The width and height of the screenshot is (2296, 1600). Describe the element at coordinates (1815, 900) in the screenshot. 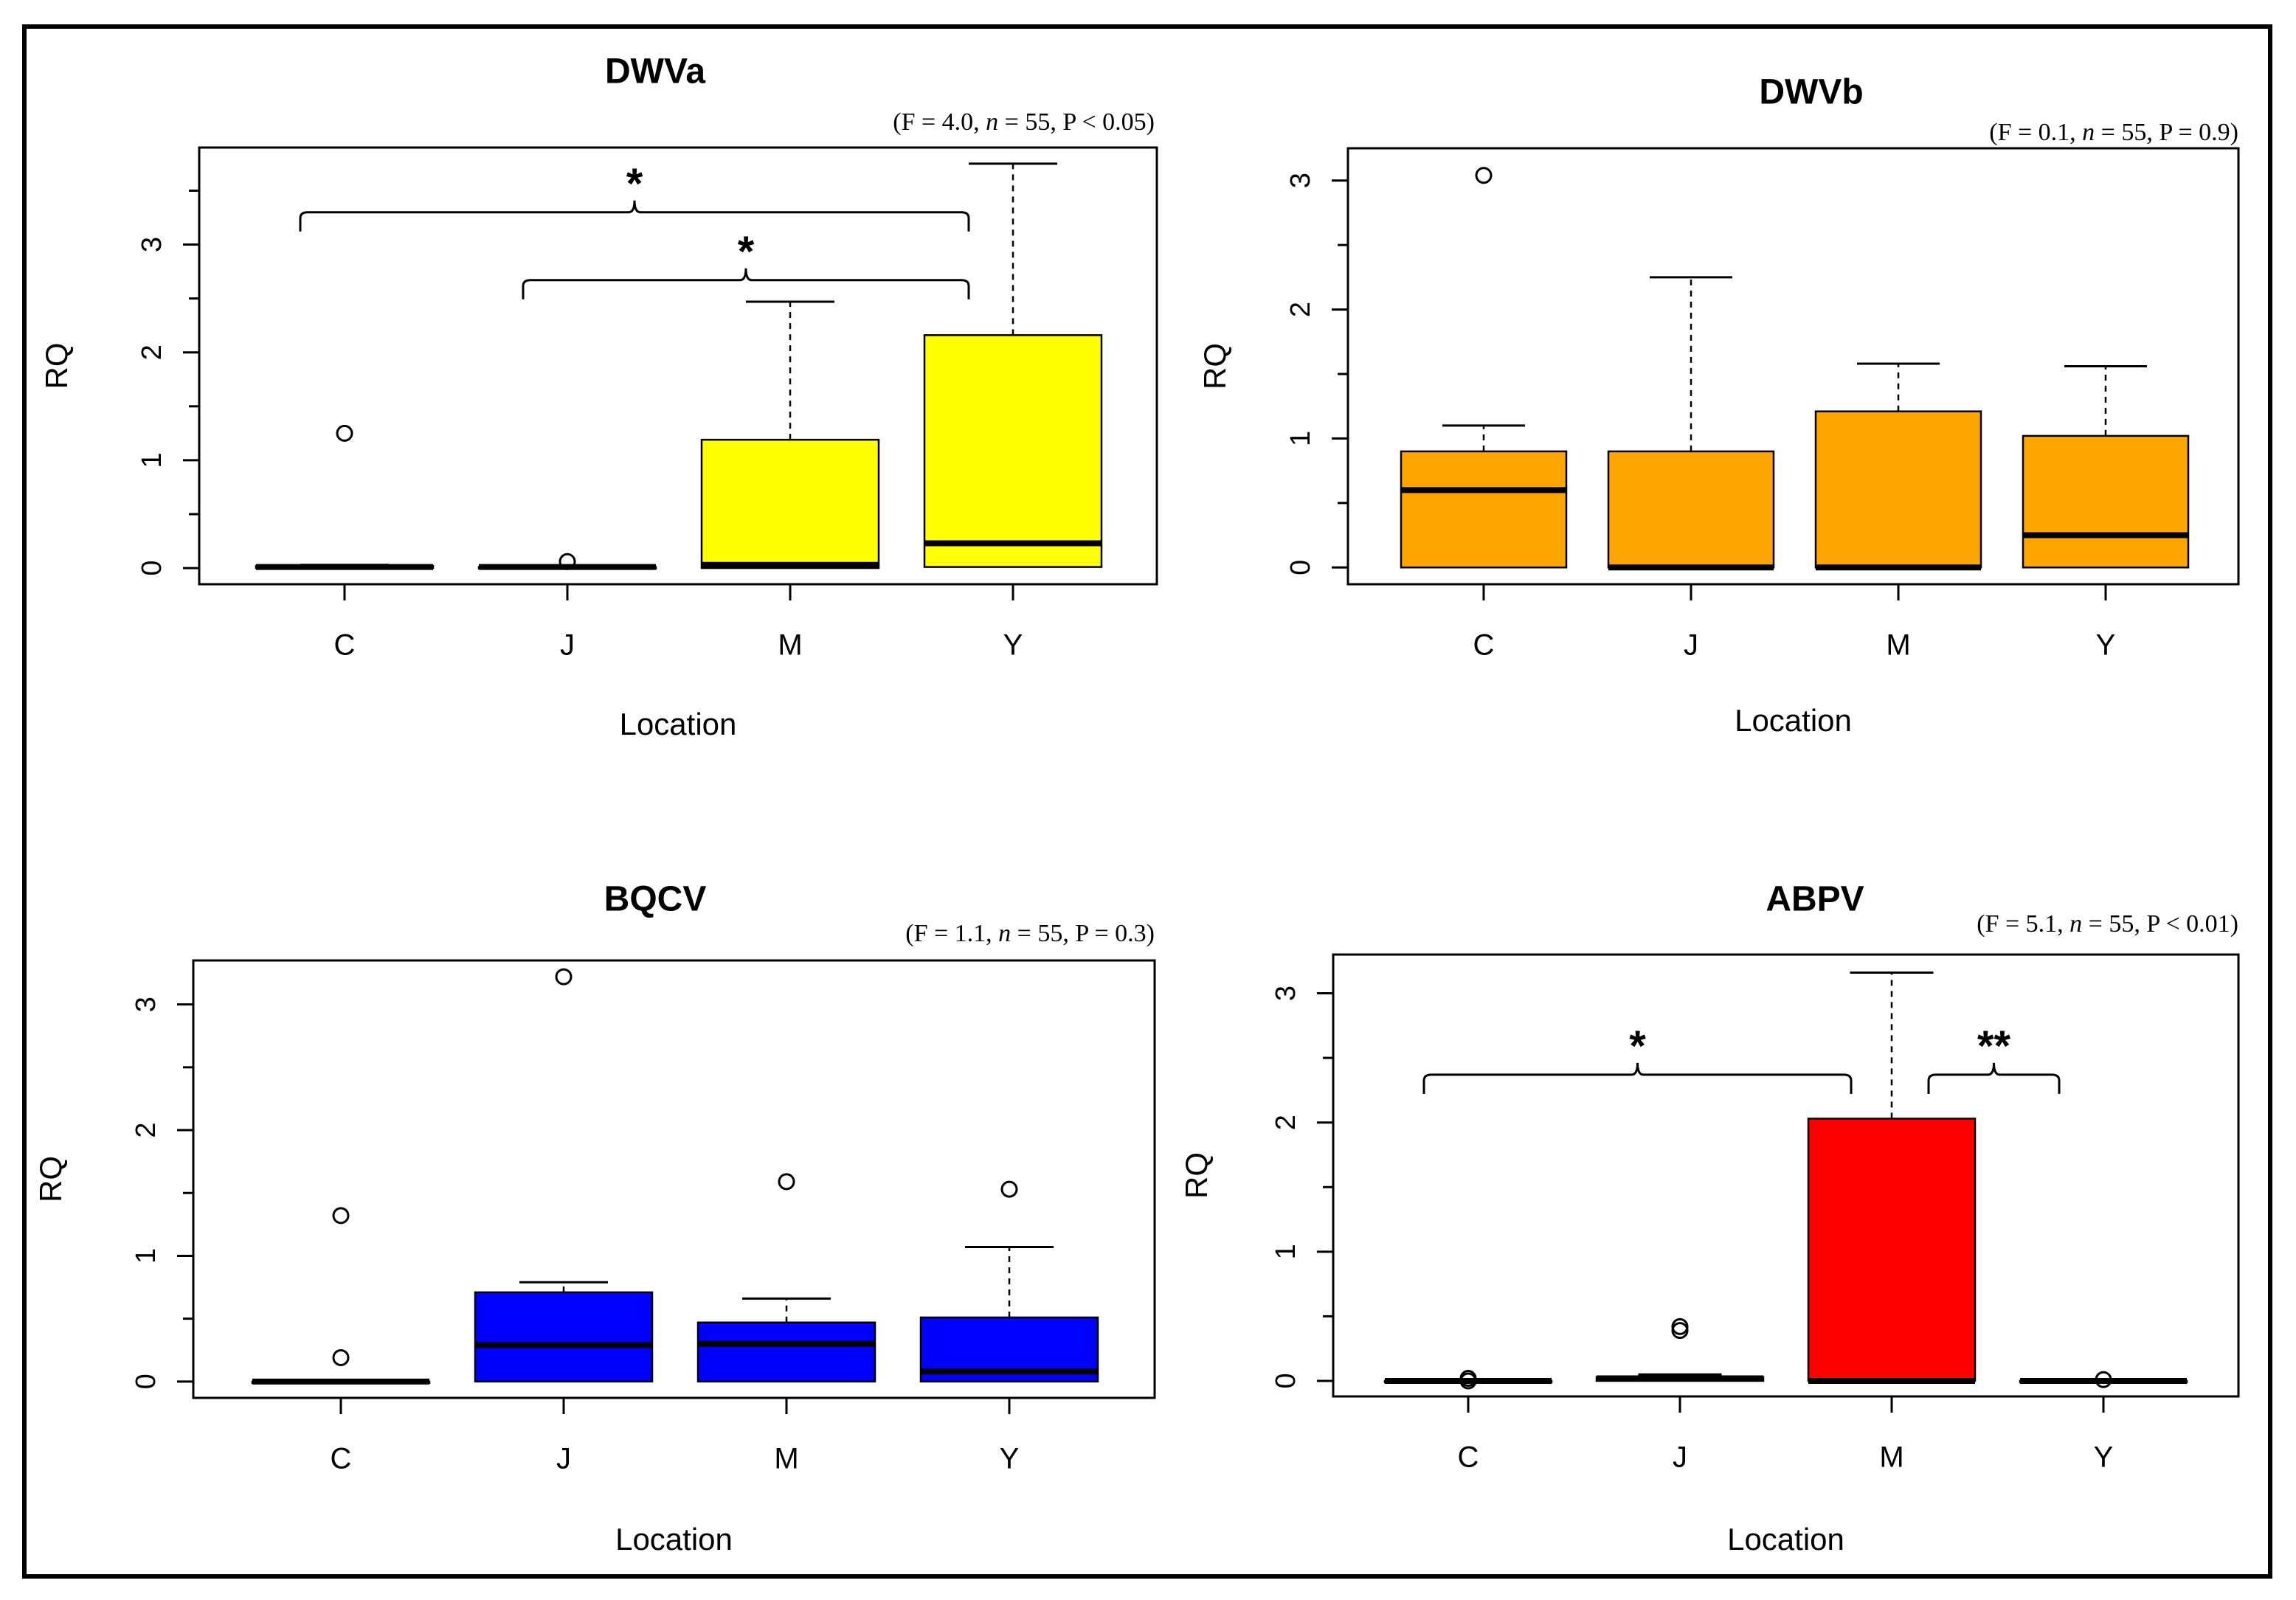

I see `chart-title: ABPV` at that location.